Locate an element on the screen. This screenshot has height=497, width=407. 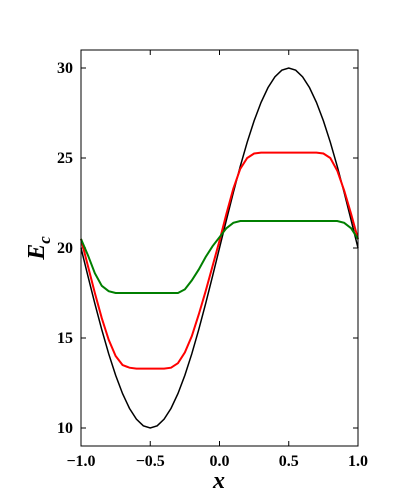
y-tick-label: 20 is located at coordinates (65, 248).